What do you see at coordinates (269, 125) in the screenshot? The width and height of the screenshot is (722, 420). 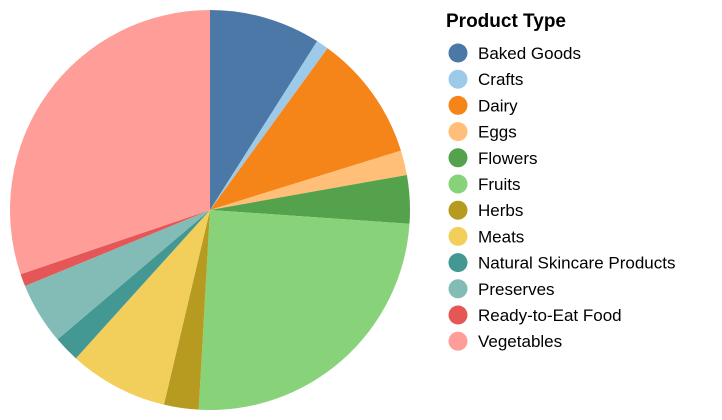 I see `pie-slice-crafts` at bounding box center [269, 125].